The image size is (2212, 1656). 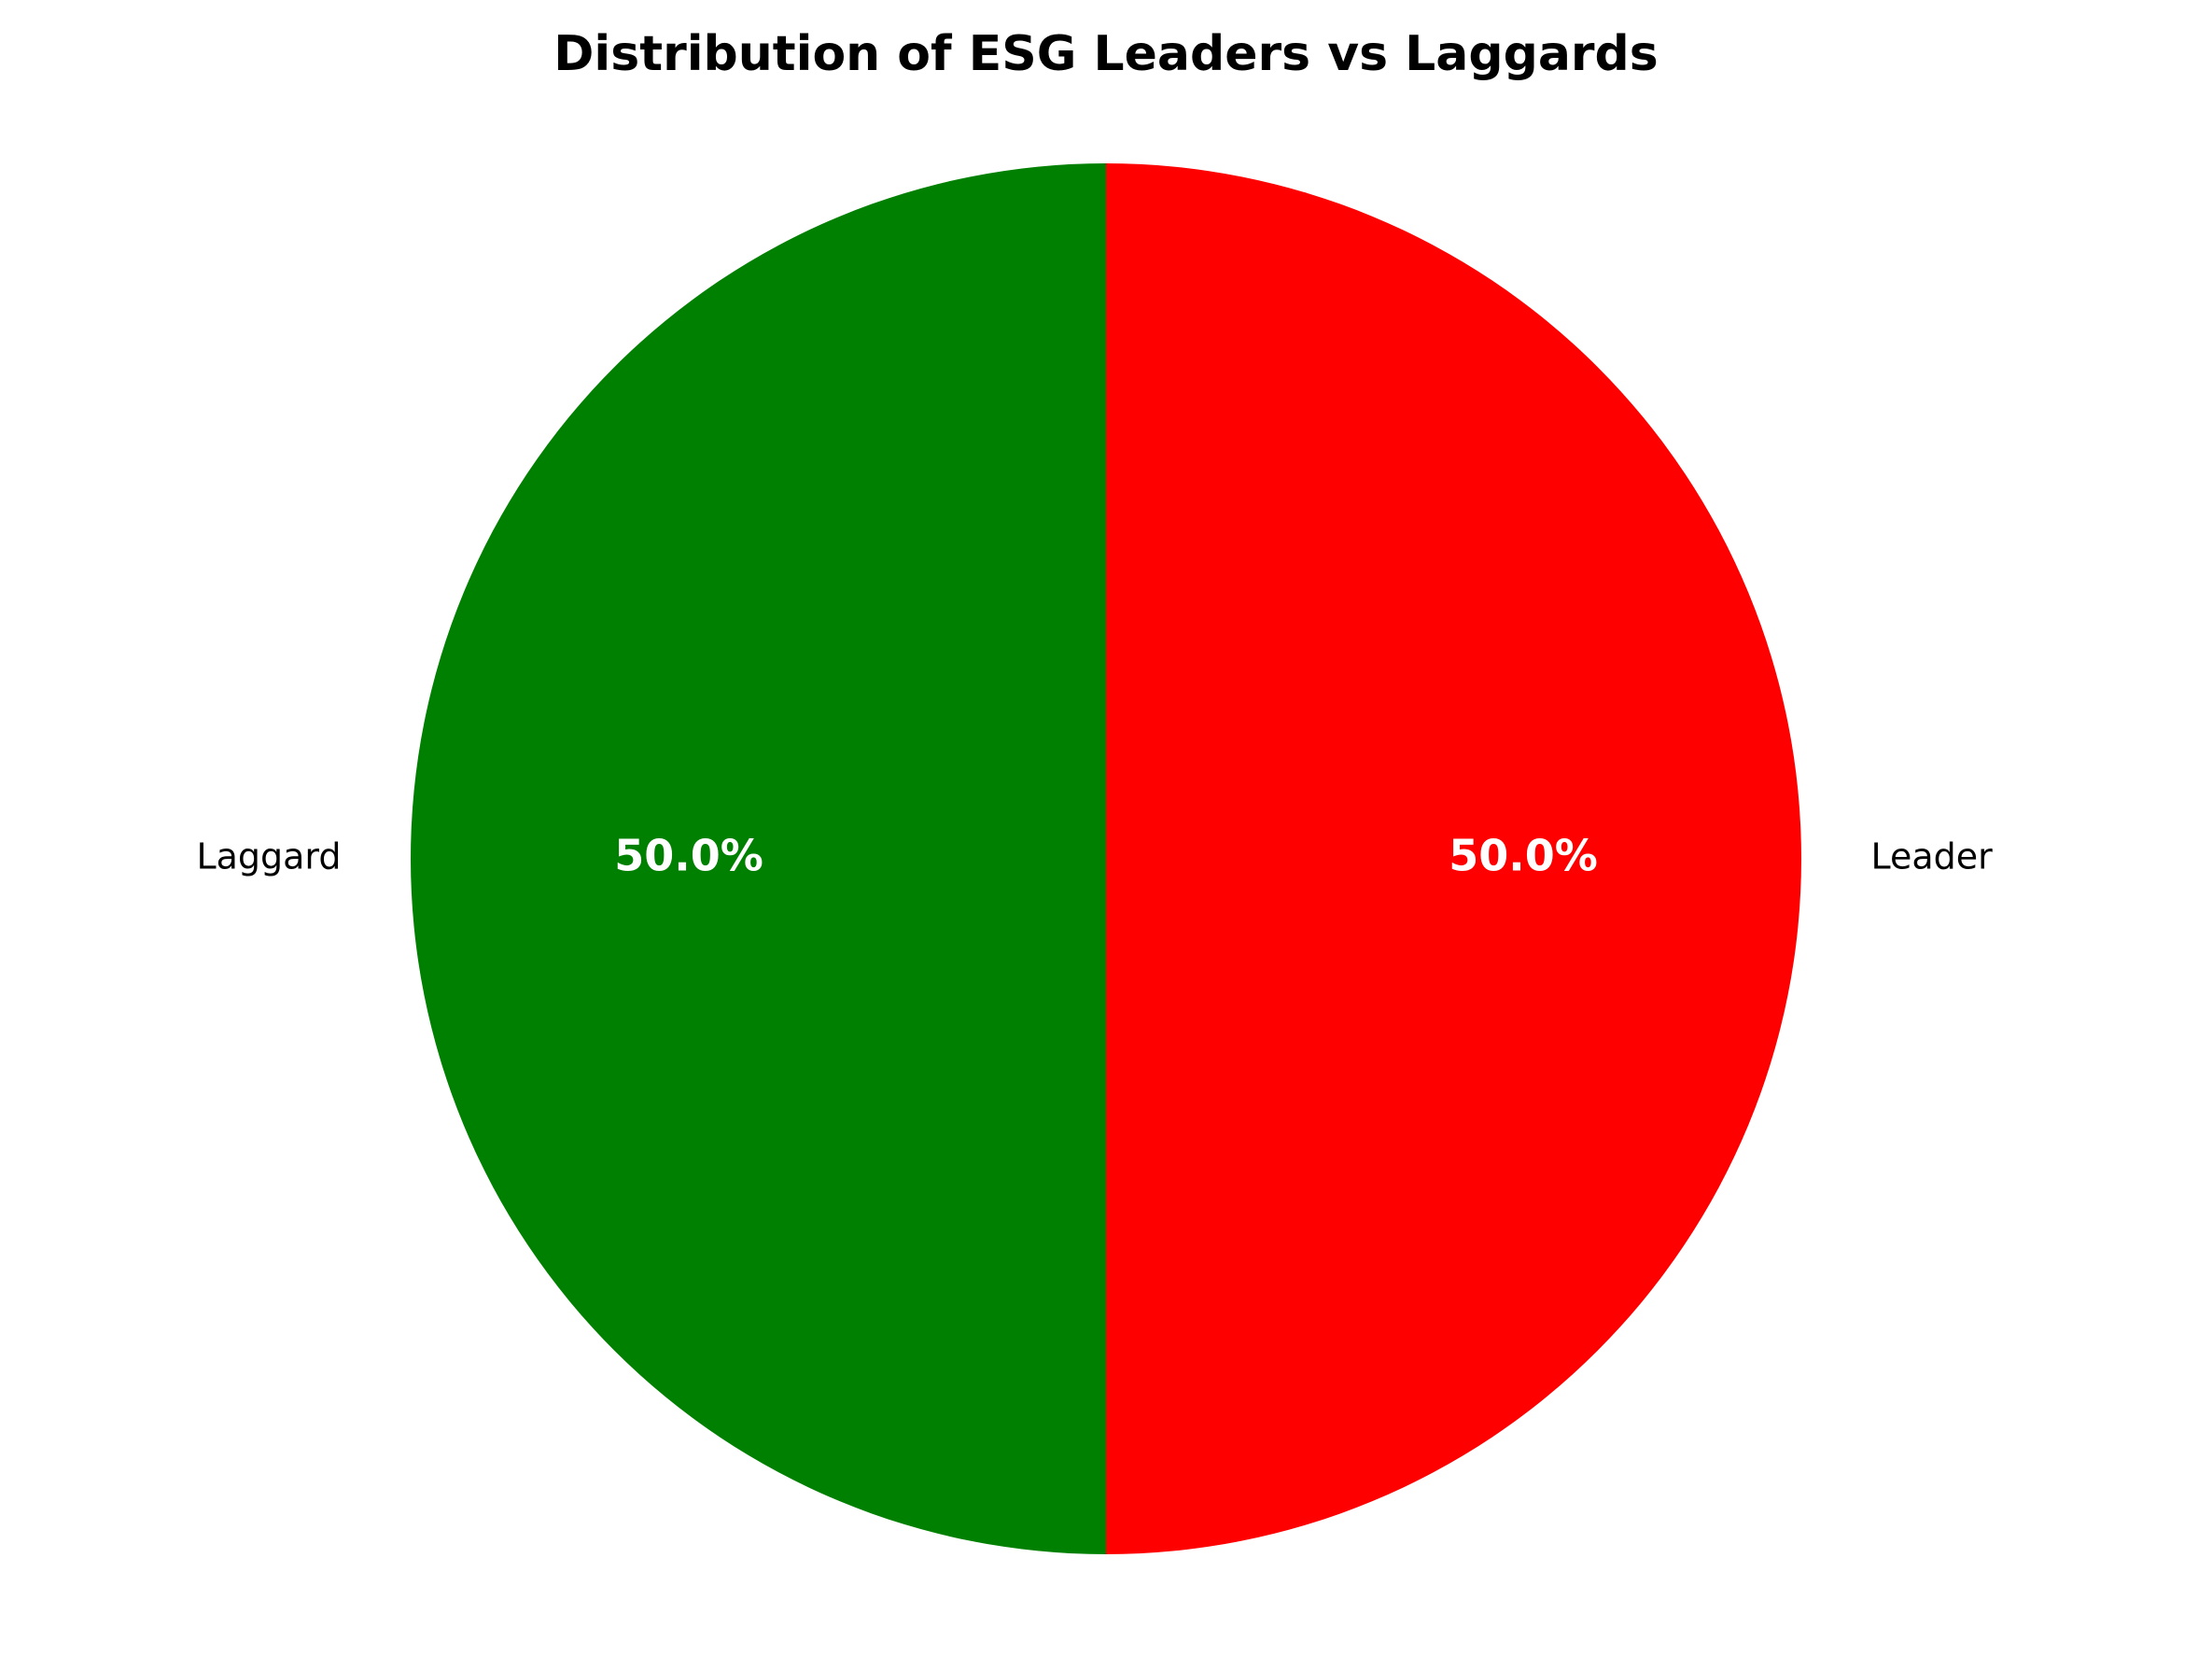 What do you see at coordinates (1105, 54) in the screenshot?
I see `chart-title: Distribution of ESG Leaders vs Laggards` at bounding box center [1105, 54].